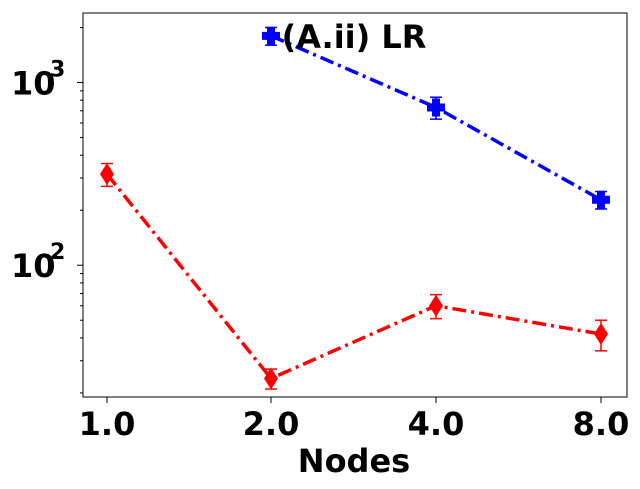 The height and width of the screenshot is (489, 640). I want to click on x-tick-label: 2.0, so click(271, 424).